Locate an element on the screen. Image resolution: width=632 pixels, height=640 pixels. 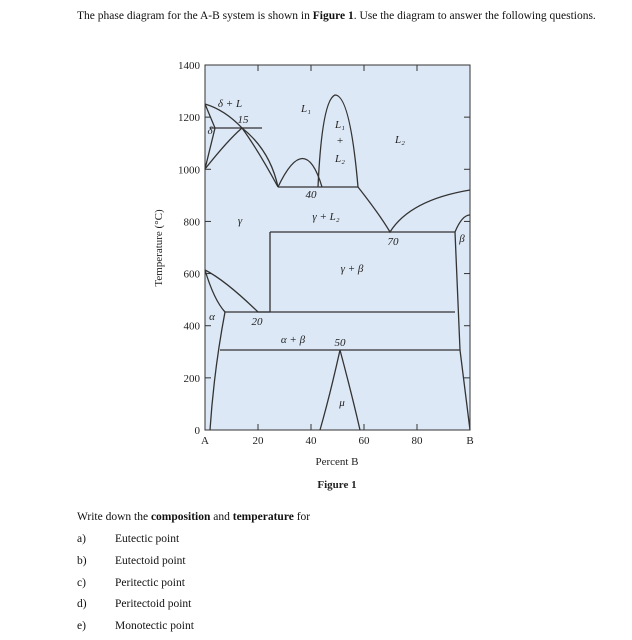
y-tick-label: 200 is located at coordinates (192, 379).